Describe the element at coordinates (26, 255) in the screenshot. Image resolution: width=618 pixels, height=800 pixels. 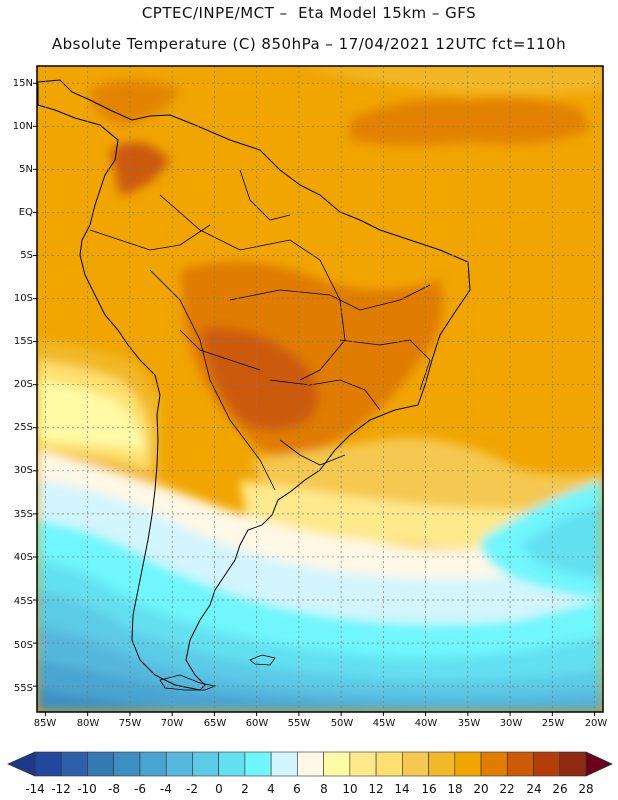
I see `lat-tick-label: 5S` at that location.